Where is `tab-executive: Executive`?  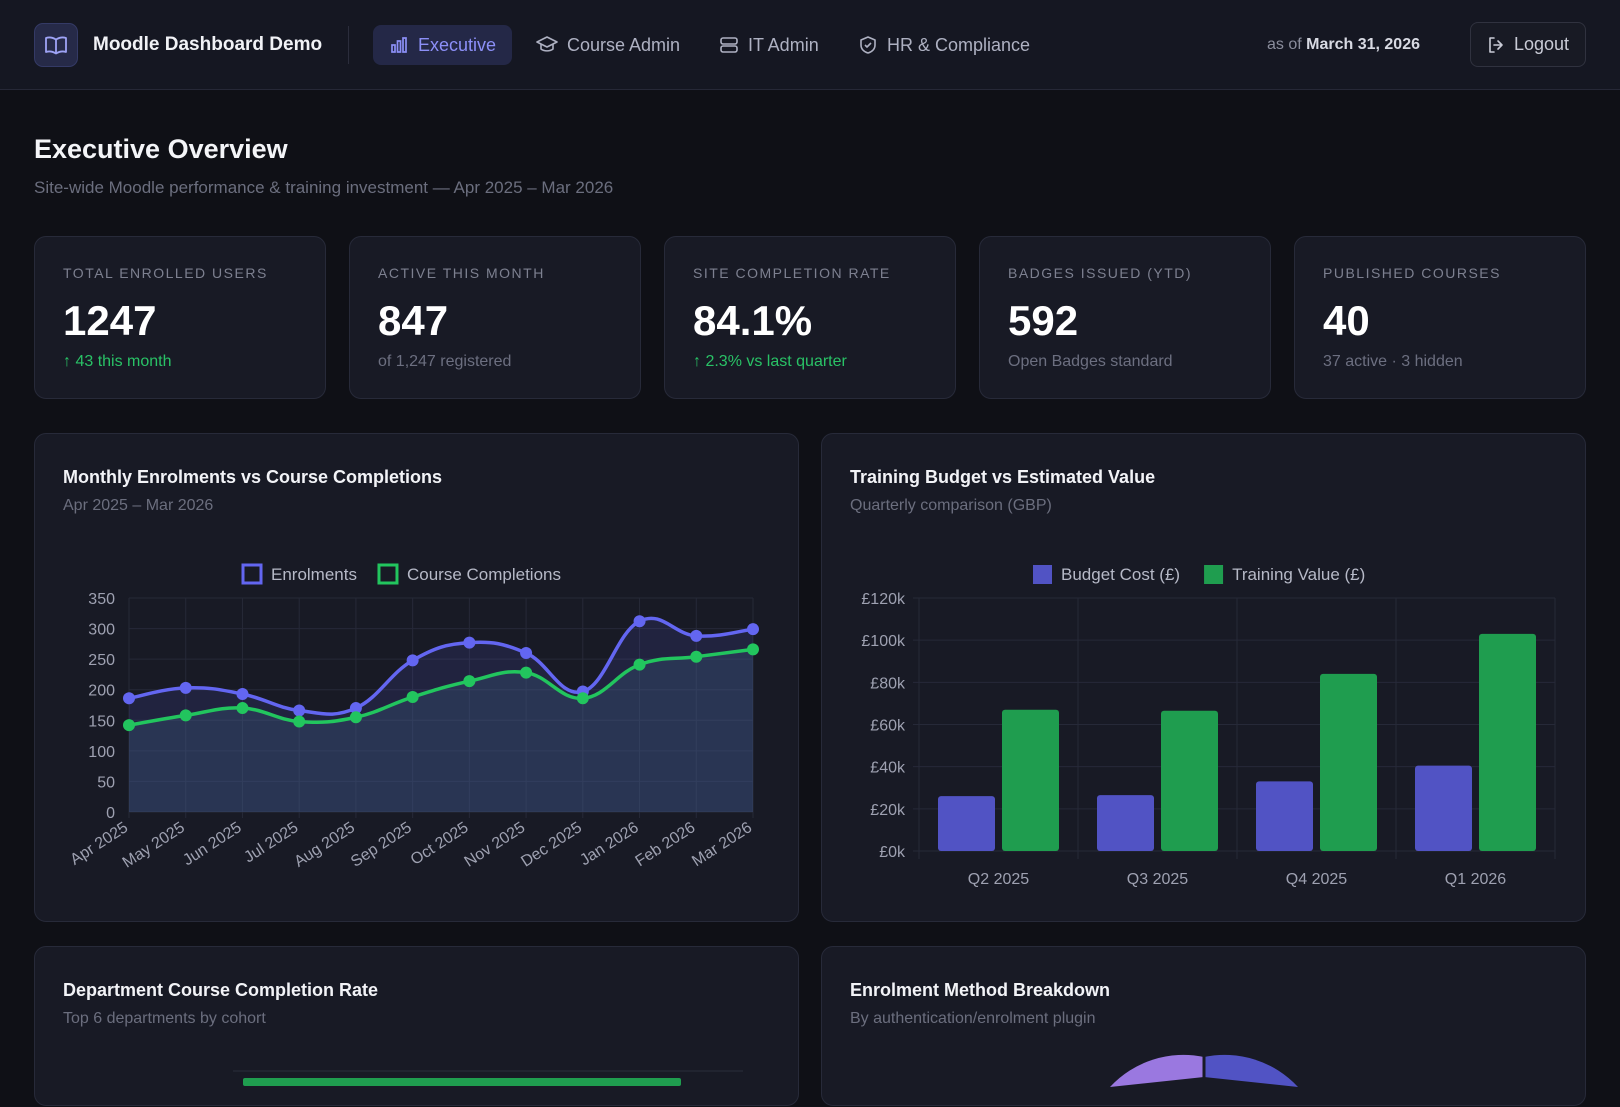
tab-executive: Executive is located at coordinates (443, 45).